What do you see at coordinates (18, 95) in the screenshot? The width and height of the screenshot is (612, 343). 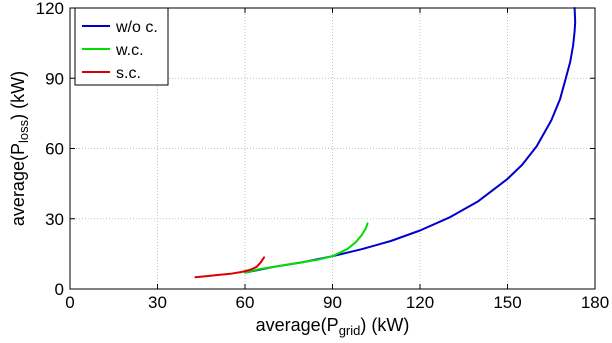 I see `y-axis-label-suffix: ) (kW)` at bounding box center [18, 95].